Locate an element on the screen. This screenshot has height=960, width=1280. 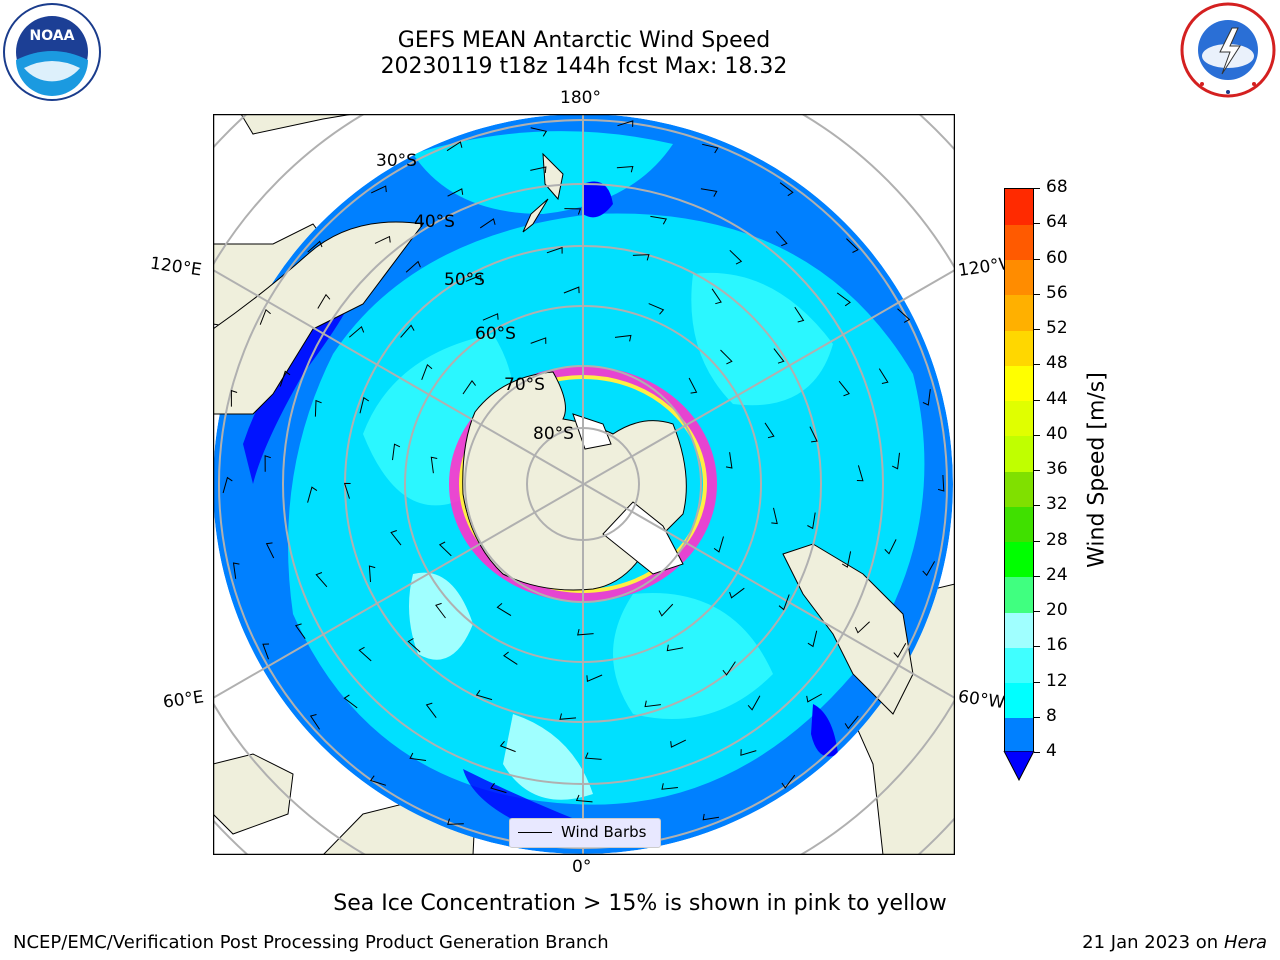
colorbar-tick-label: 8 is located at coordinates (1051, 715).